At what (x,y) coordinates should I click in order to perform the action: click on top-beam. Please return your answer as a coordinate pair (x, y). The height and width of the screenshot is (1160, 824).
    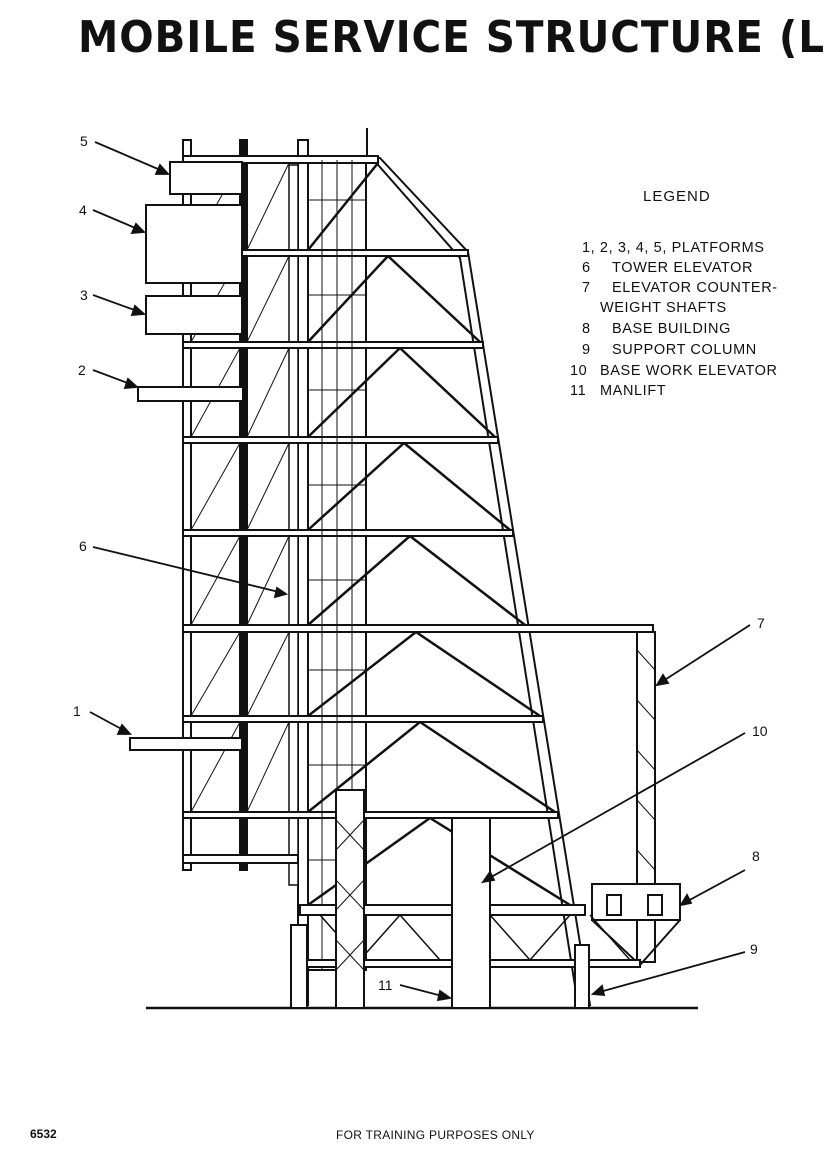
    Looking at the image, I should click on (280, 159).